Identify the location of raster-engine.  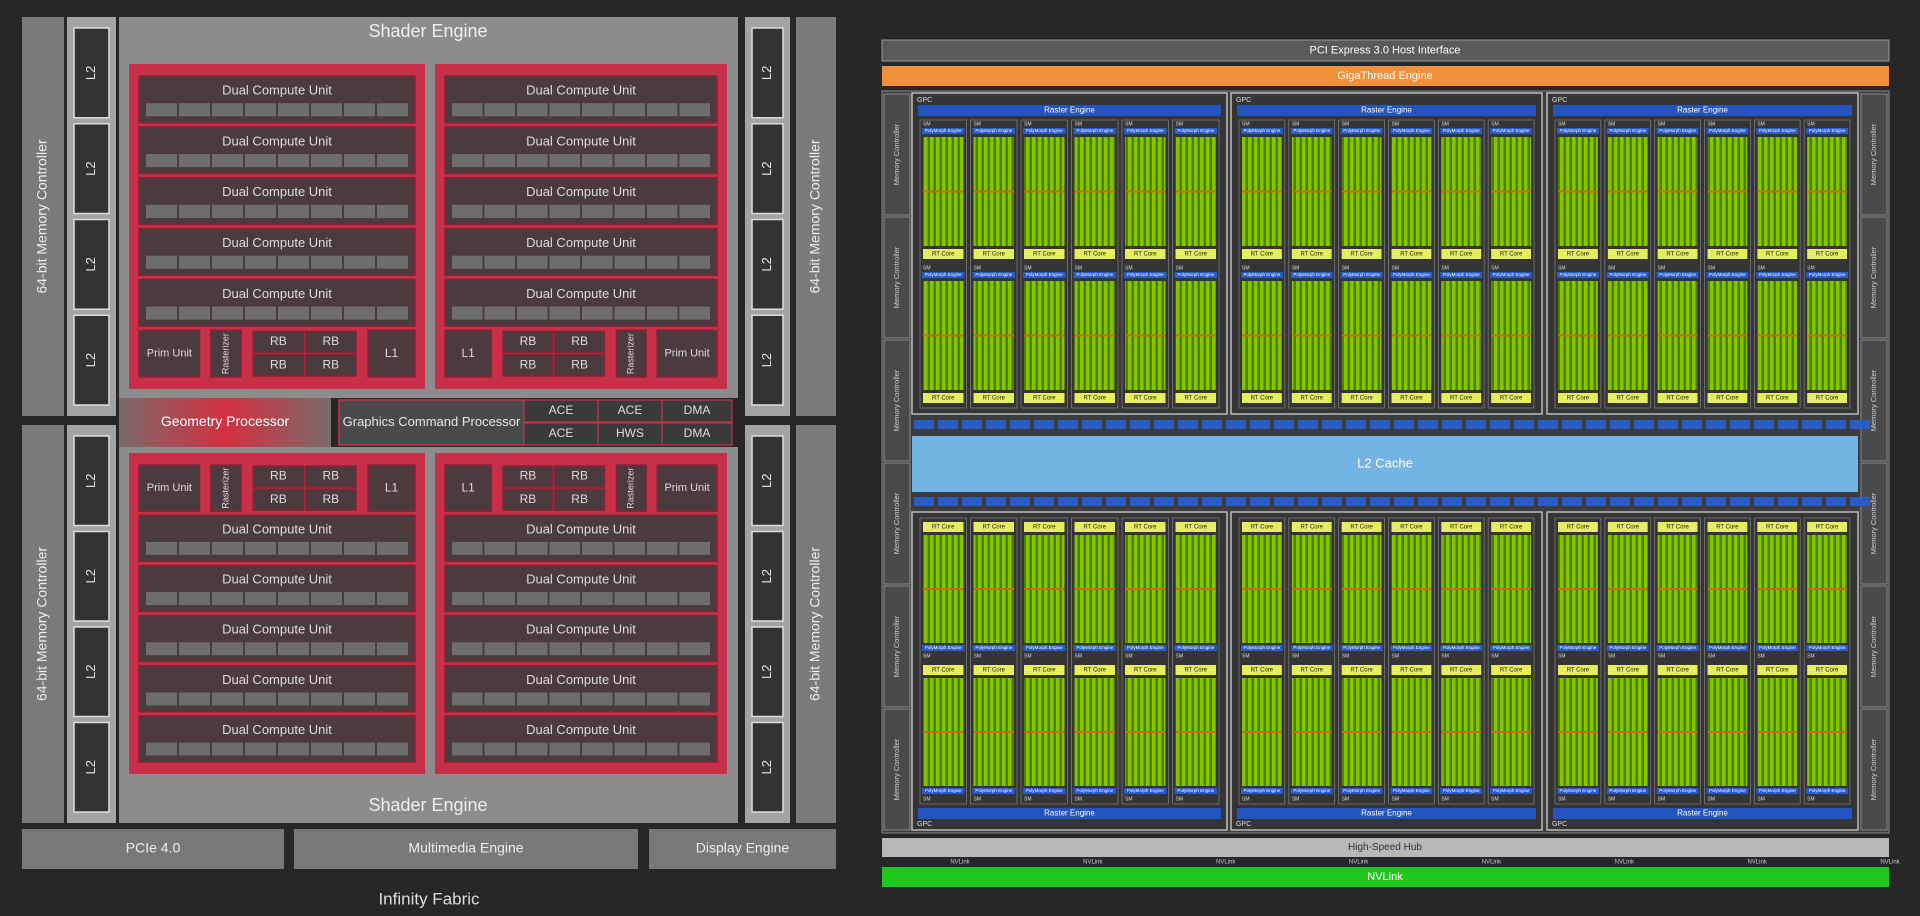
(1069, 813).